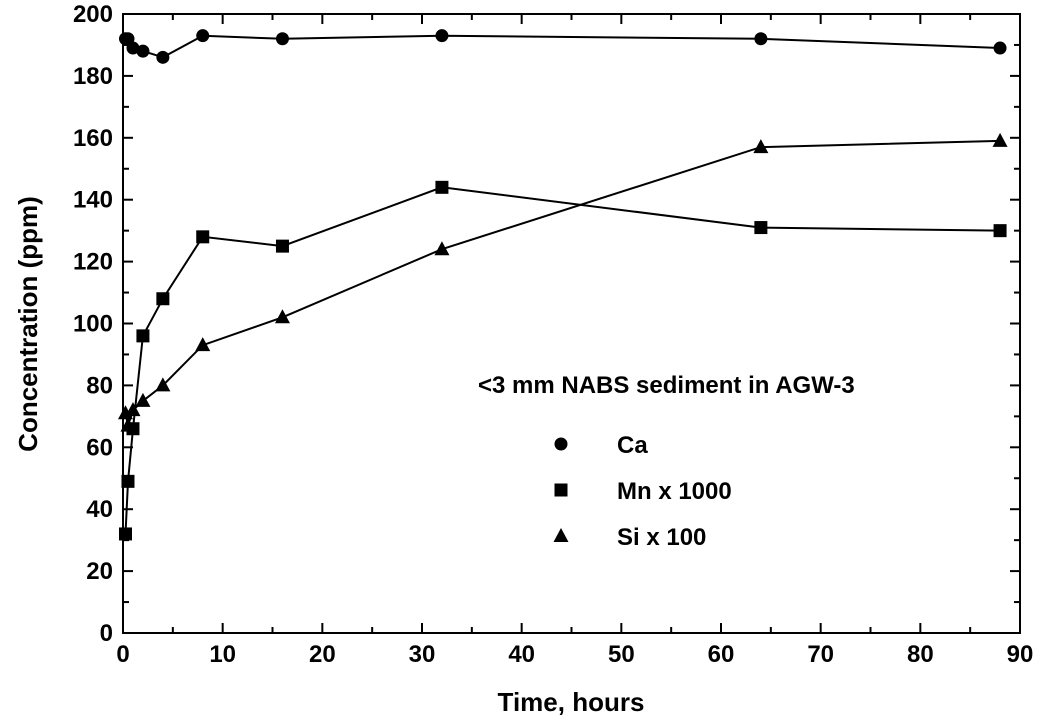 This screenshot has width=1042, height=723. Describe the element at coordinates (93, 324) in the screenshot. I see `y-tick-label: 100` at that location.